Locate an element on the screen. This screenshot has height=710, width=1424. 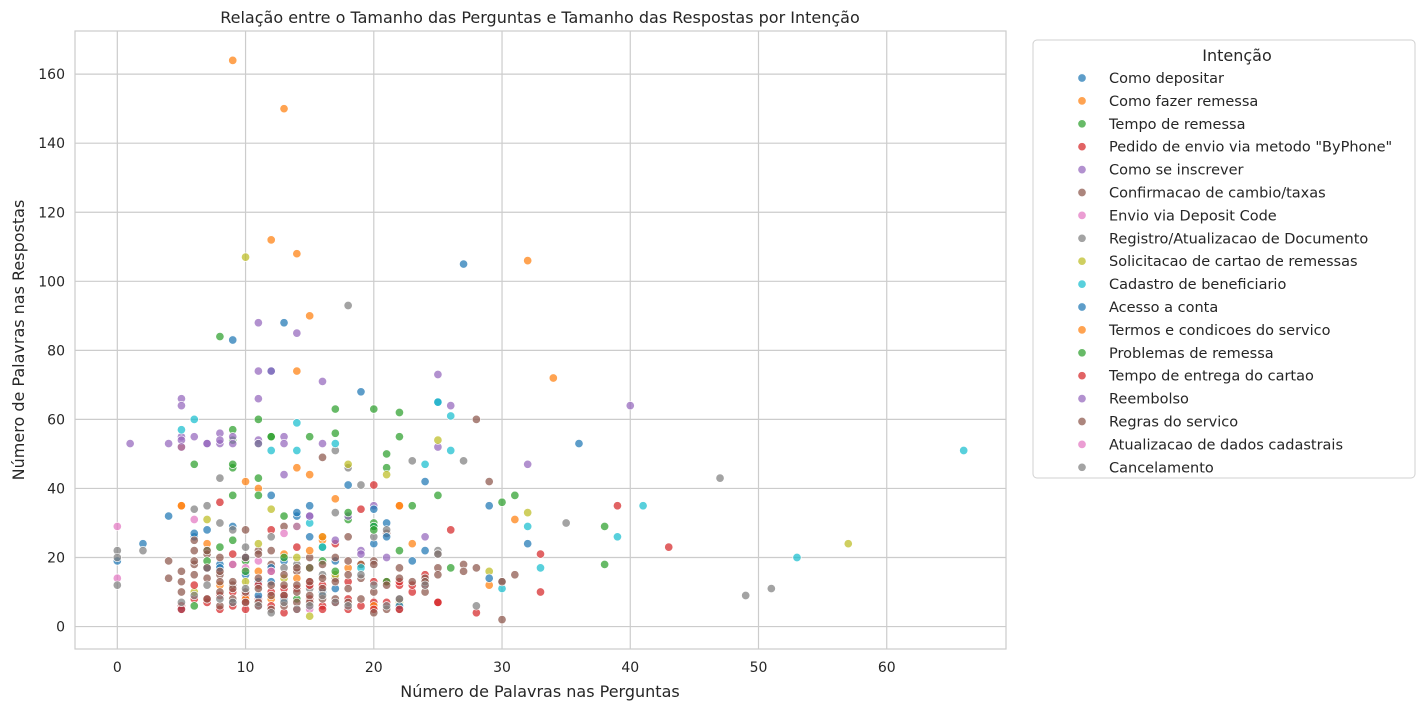
legend-item: Cadastro de beneficiario is located at coordinates (1181, 285).